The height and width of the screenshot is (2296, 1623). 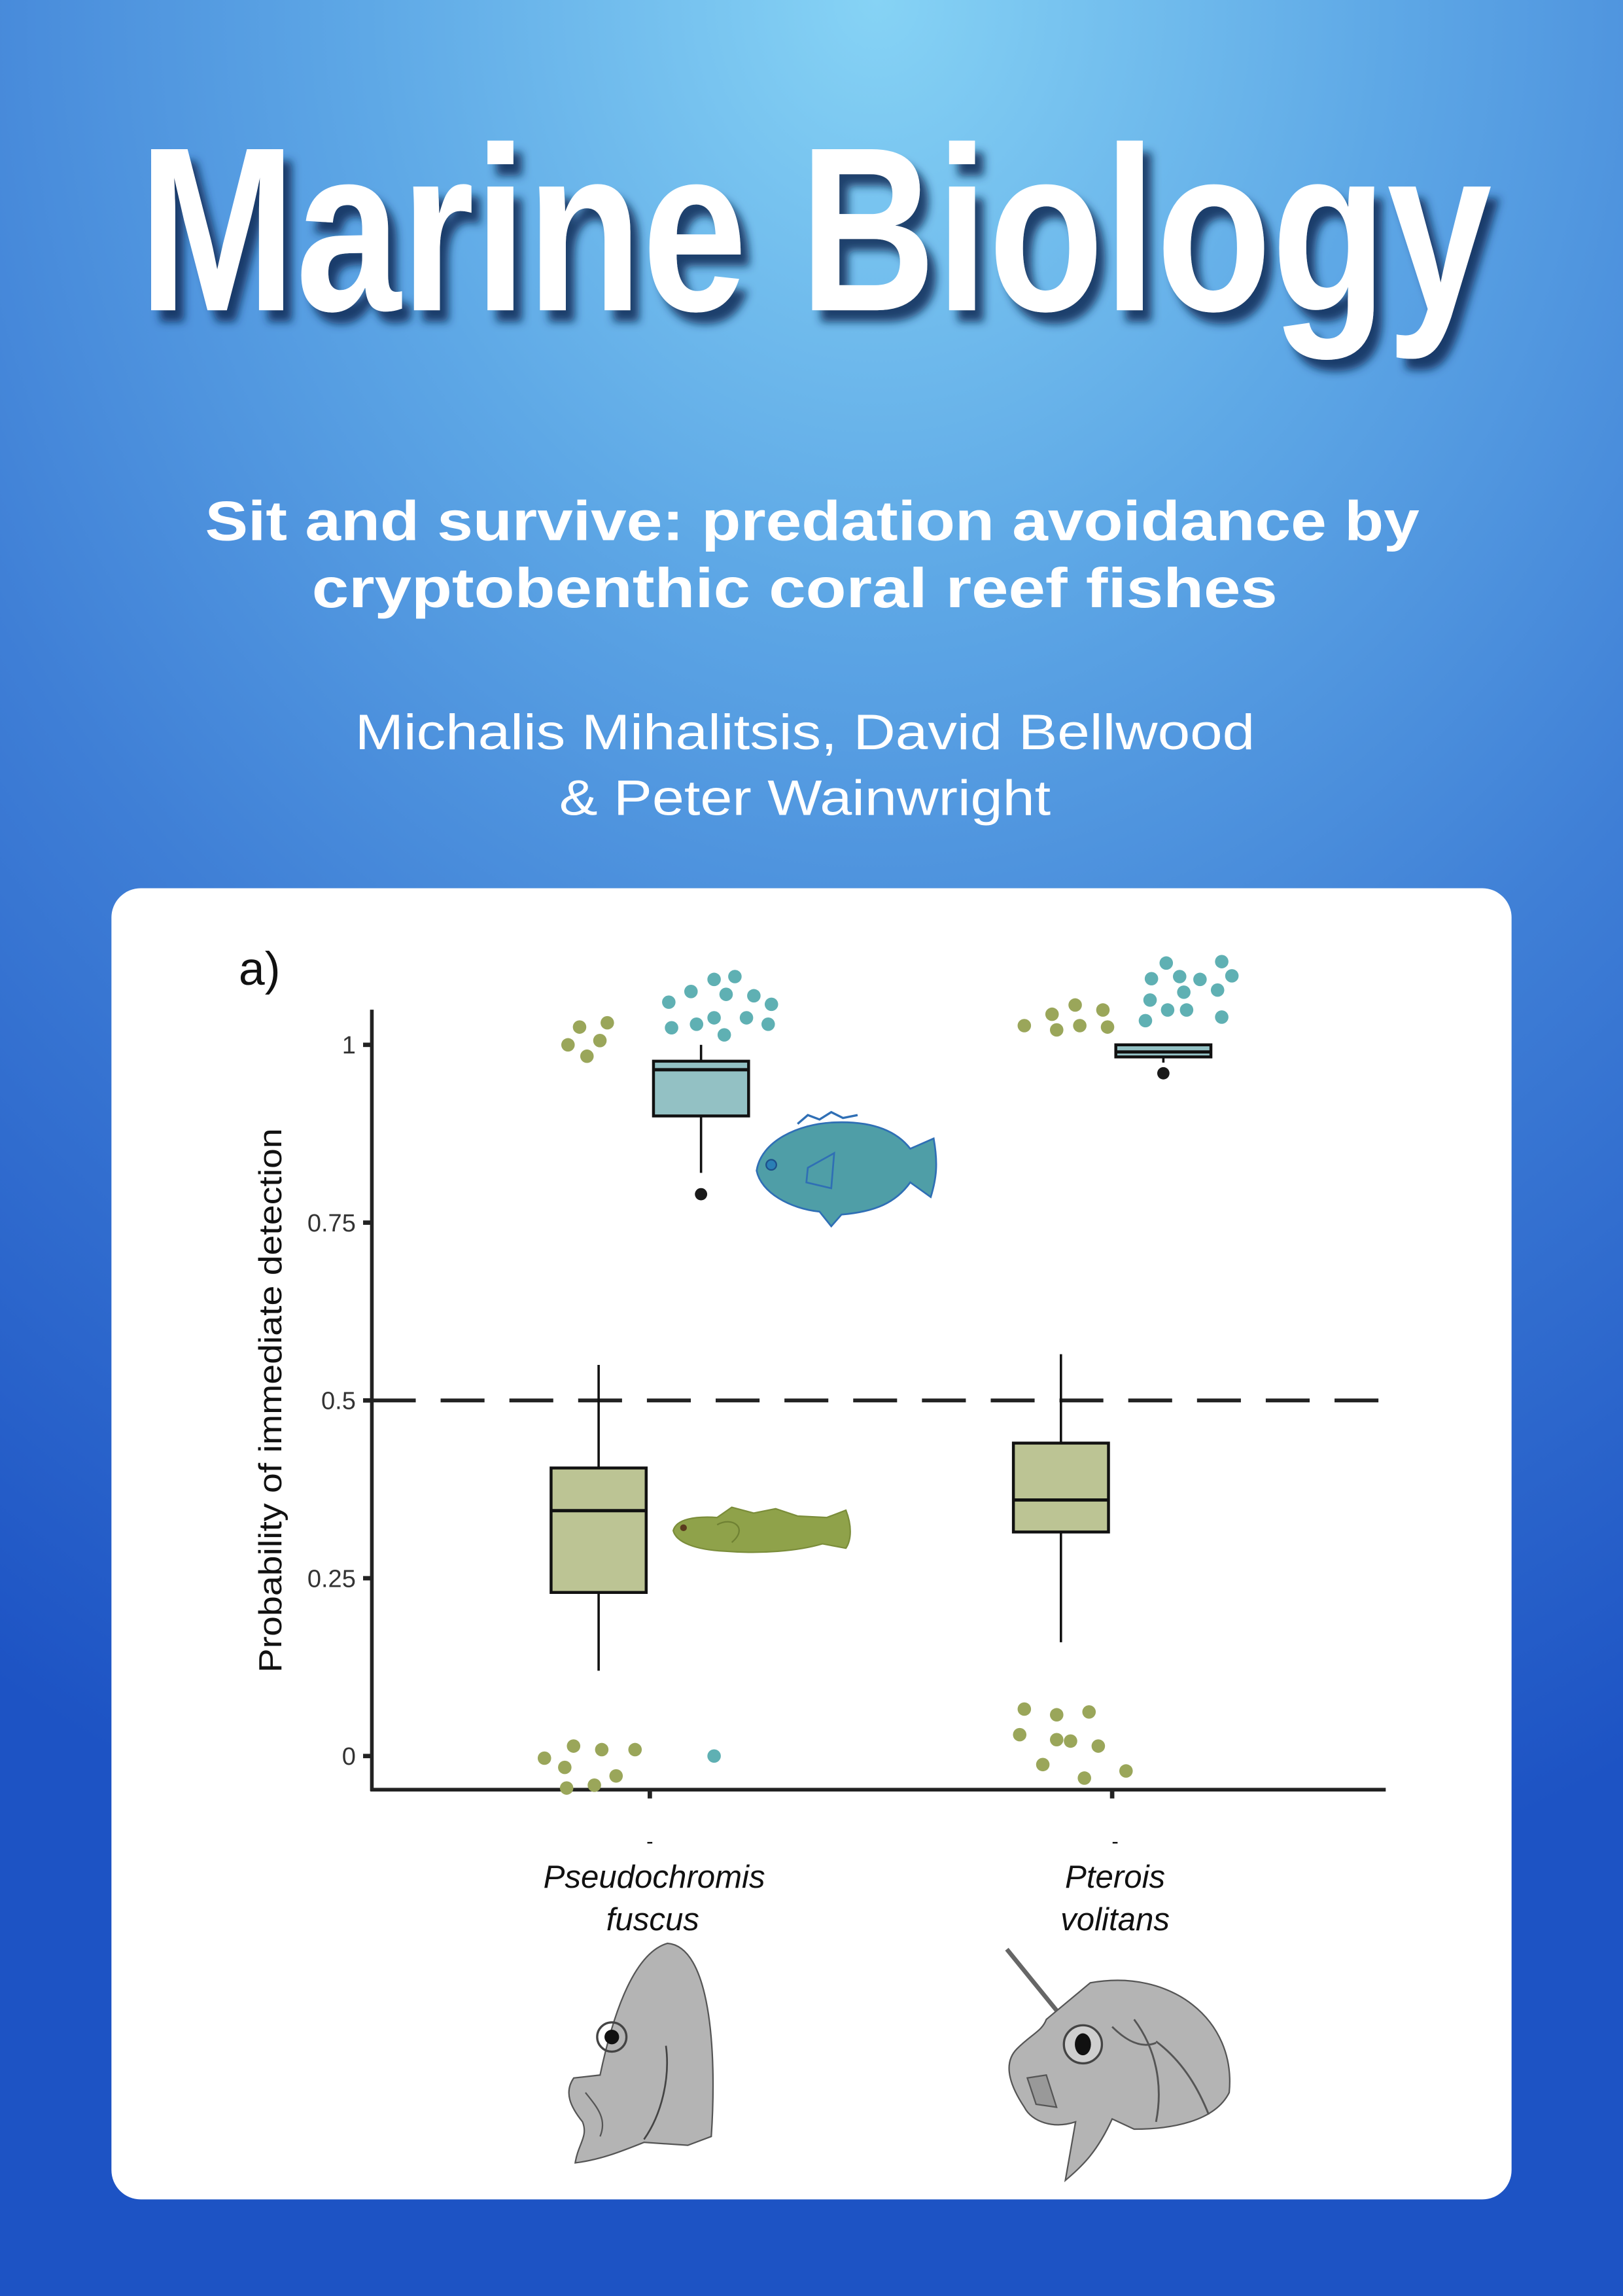 What do you see at coordinates (331, 1579) in the screenshot?
I see `y-tick-label: 0.25` at bounding box center [331, 1579].